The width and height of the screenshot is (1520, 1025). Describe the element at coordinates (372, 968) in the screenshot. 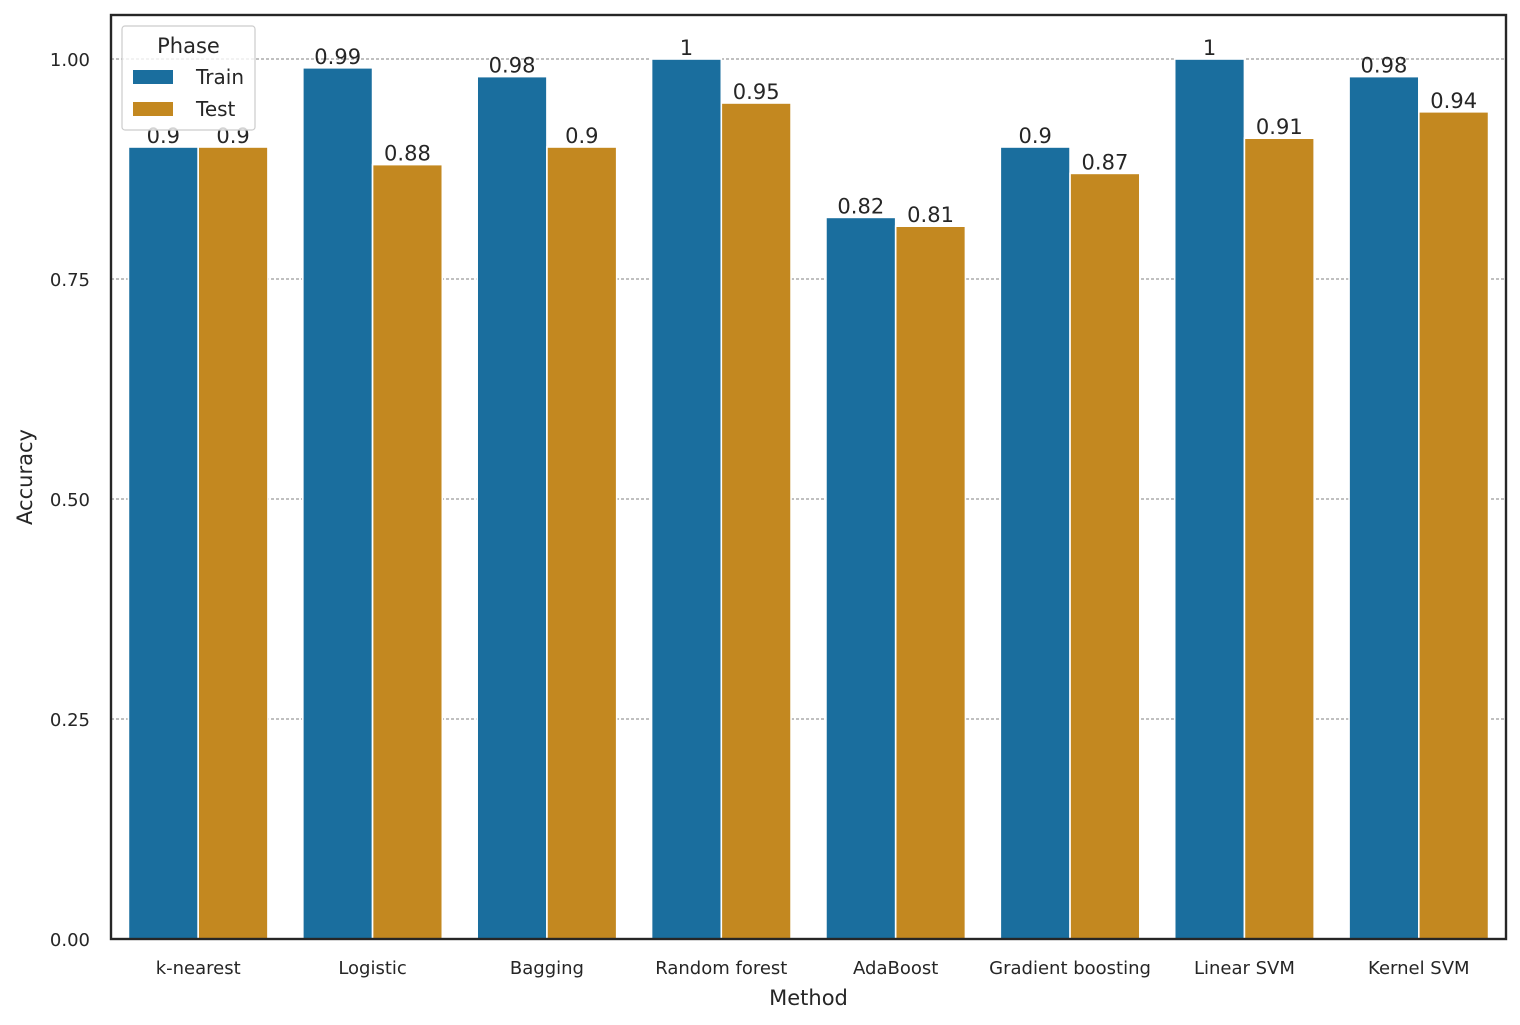

I see `x-tick-label: Logistic` at that location.